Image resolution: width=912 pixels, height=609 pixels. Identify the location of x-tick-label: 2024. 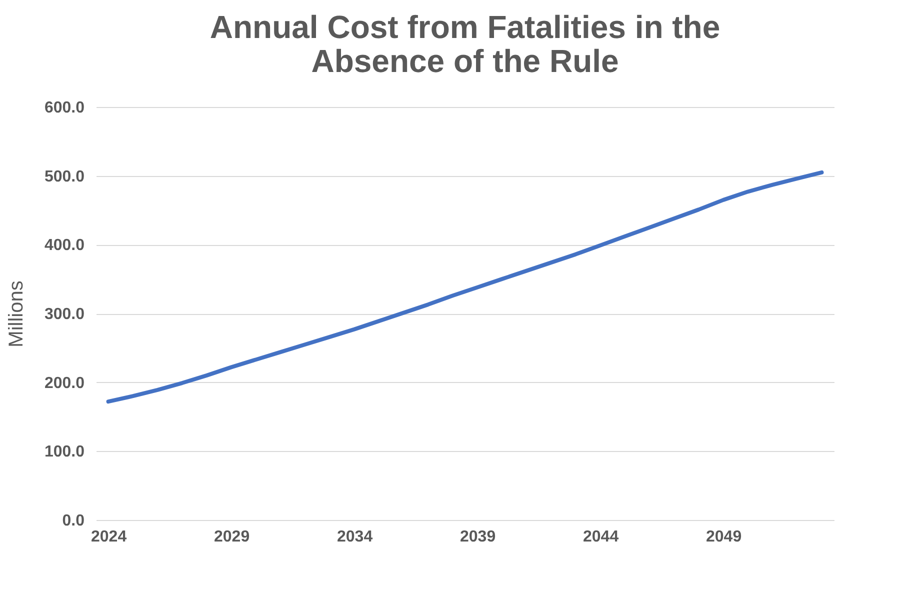
(109, 537).